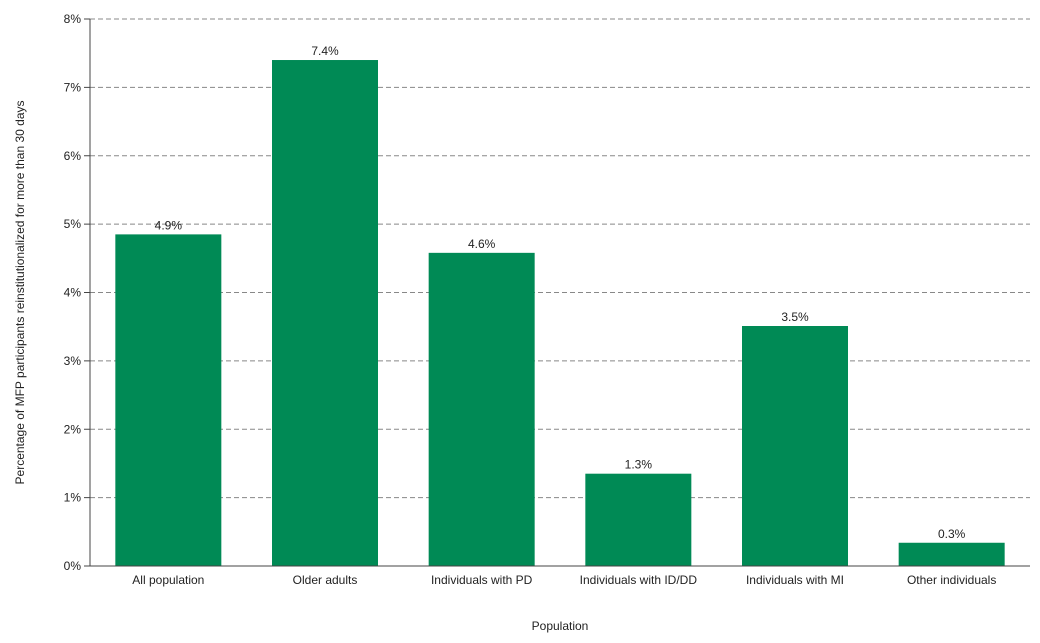  I want to click on y-axis-ticks: 0% 1% 2% 3% 4% 5% 6% 7% 8%, so click(77, 292).